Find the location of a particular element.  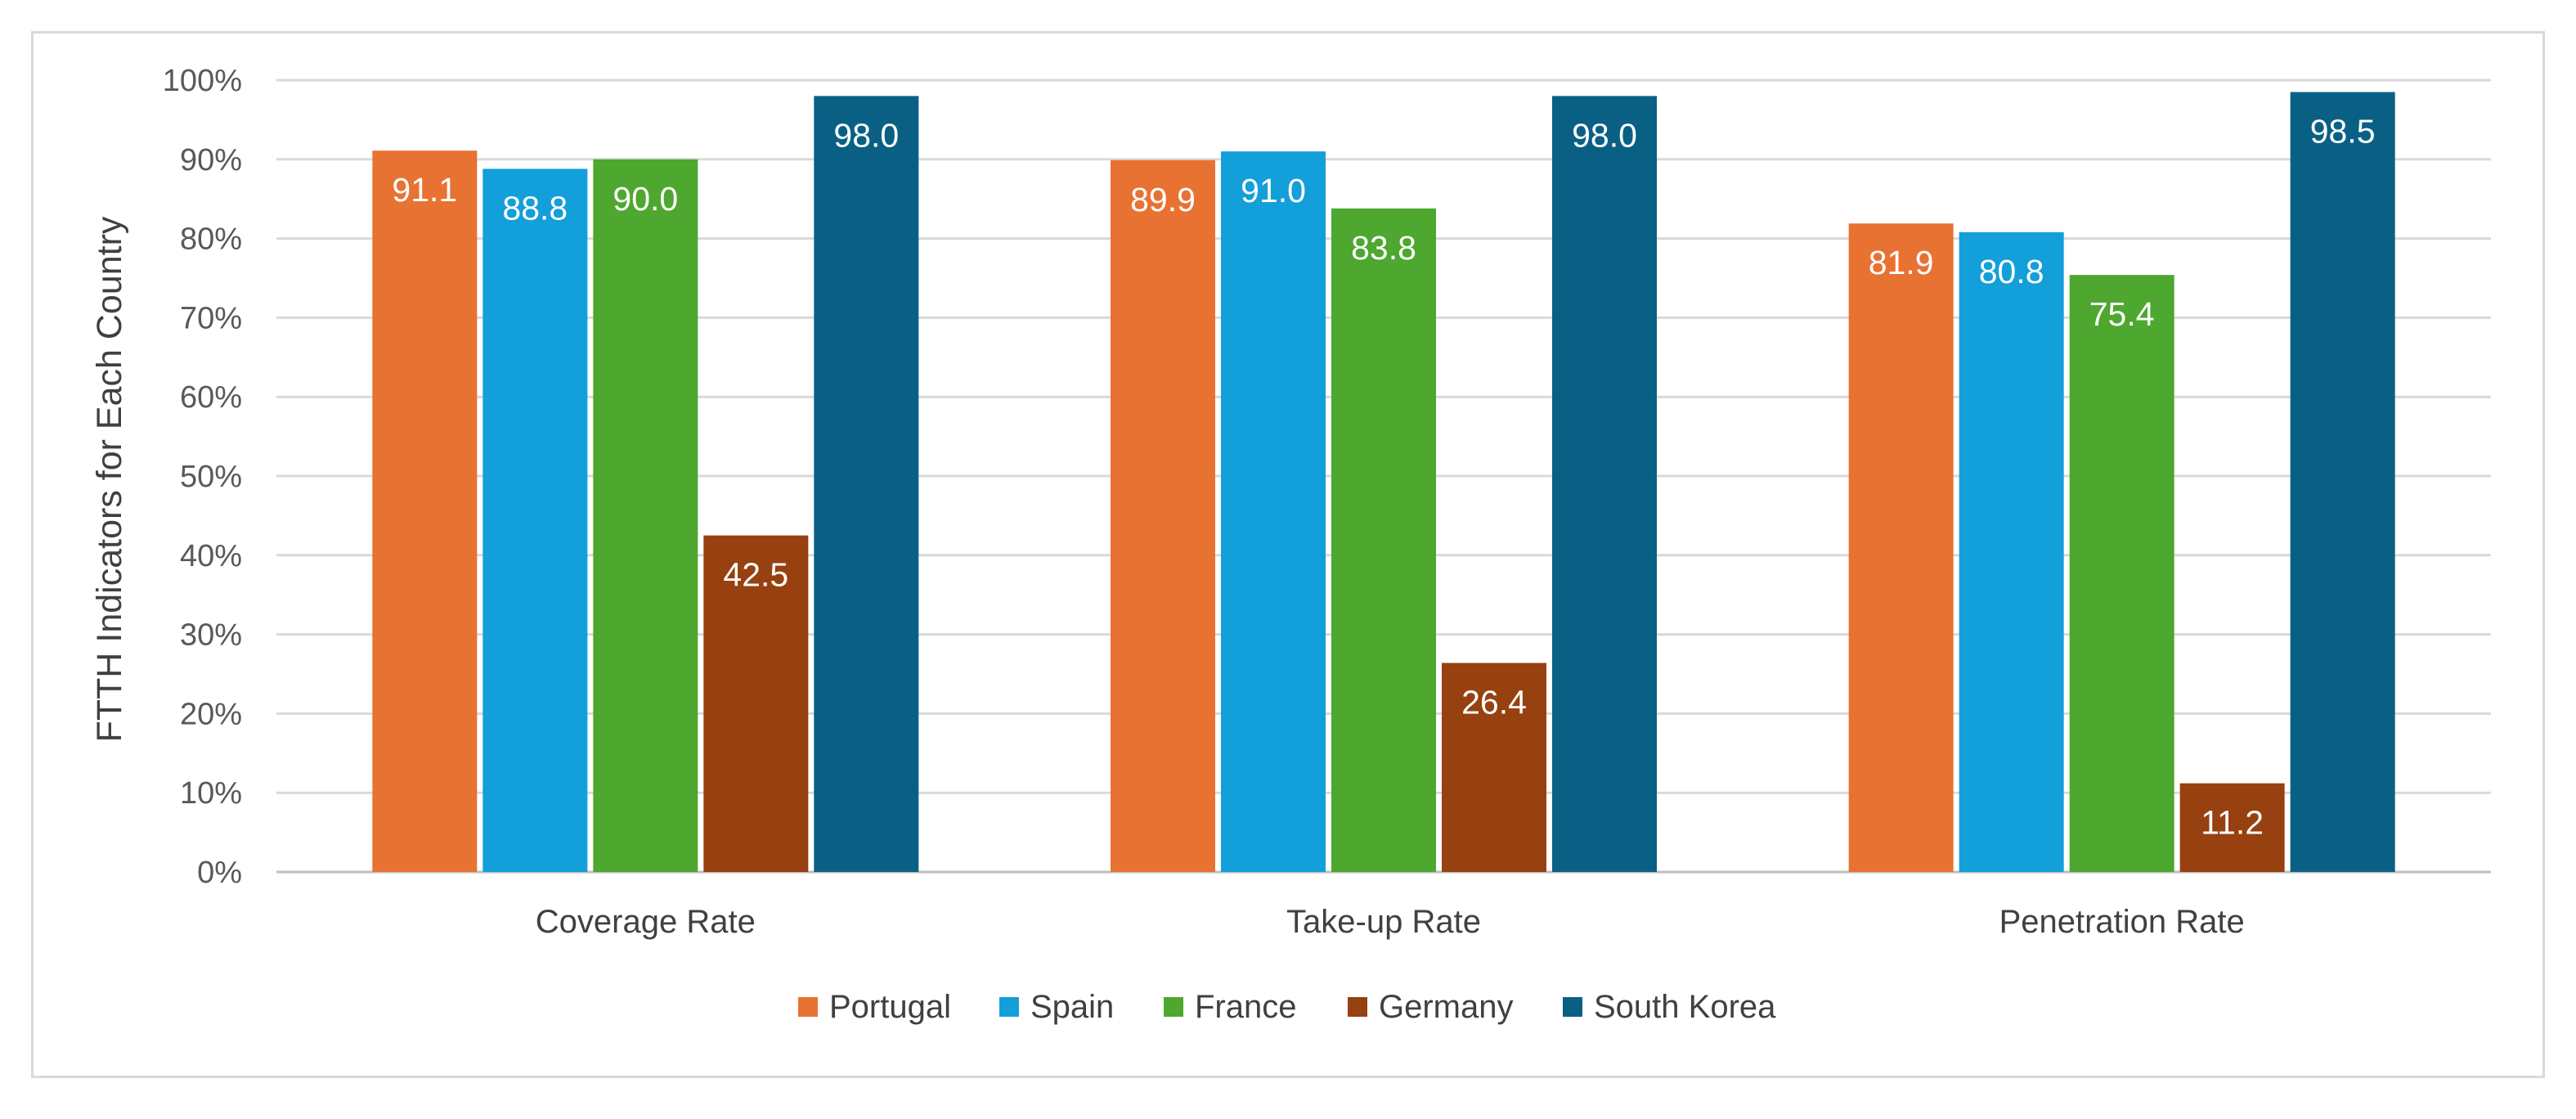

data-label: 91.0 is located at coordinates (1274, 190).